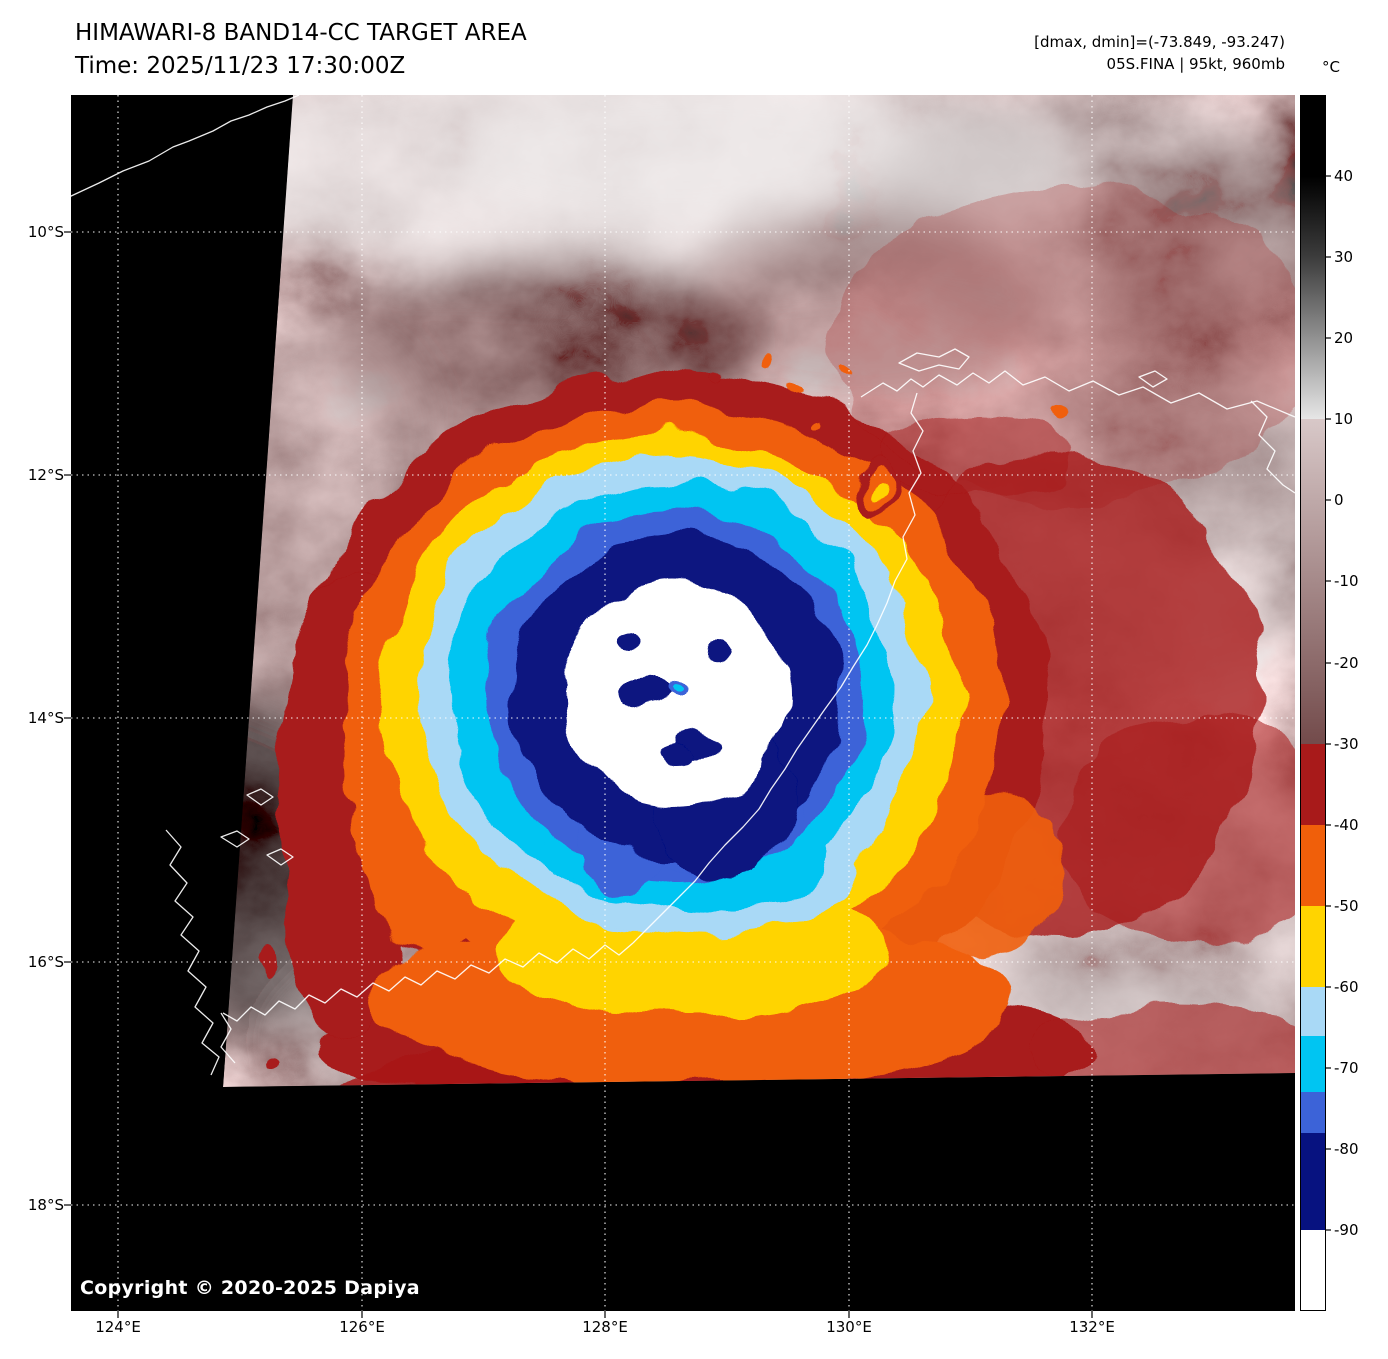 This screenshot has height=1359, width=1388. Describe the element at coordinates (1313, 1011) in the screenshot. I see `cb-seg-pale-blue` at that location.